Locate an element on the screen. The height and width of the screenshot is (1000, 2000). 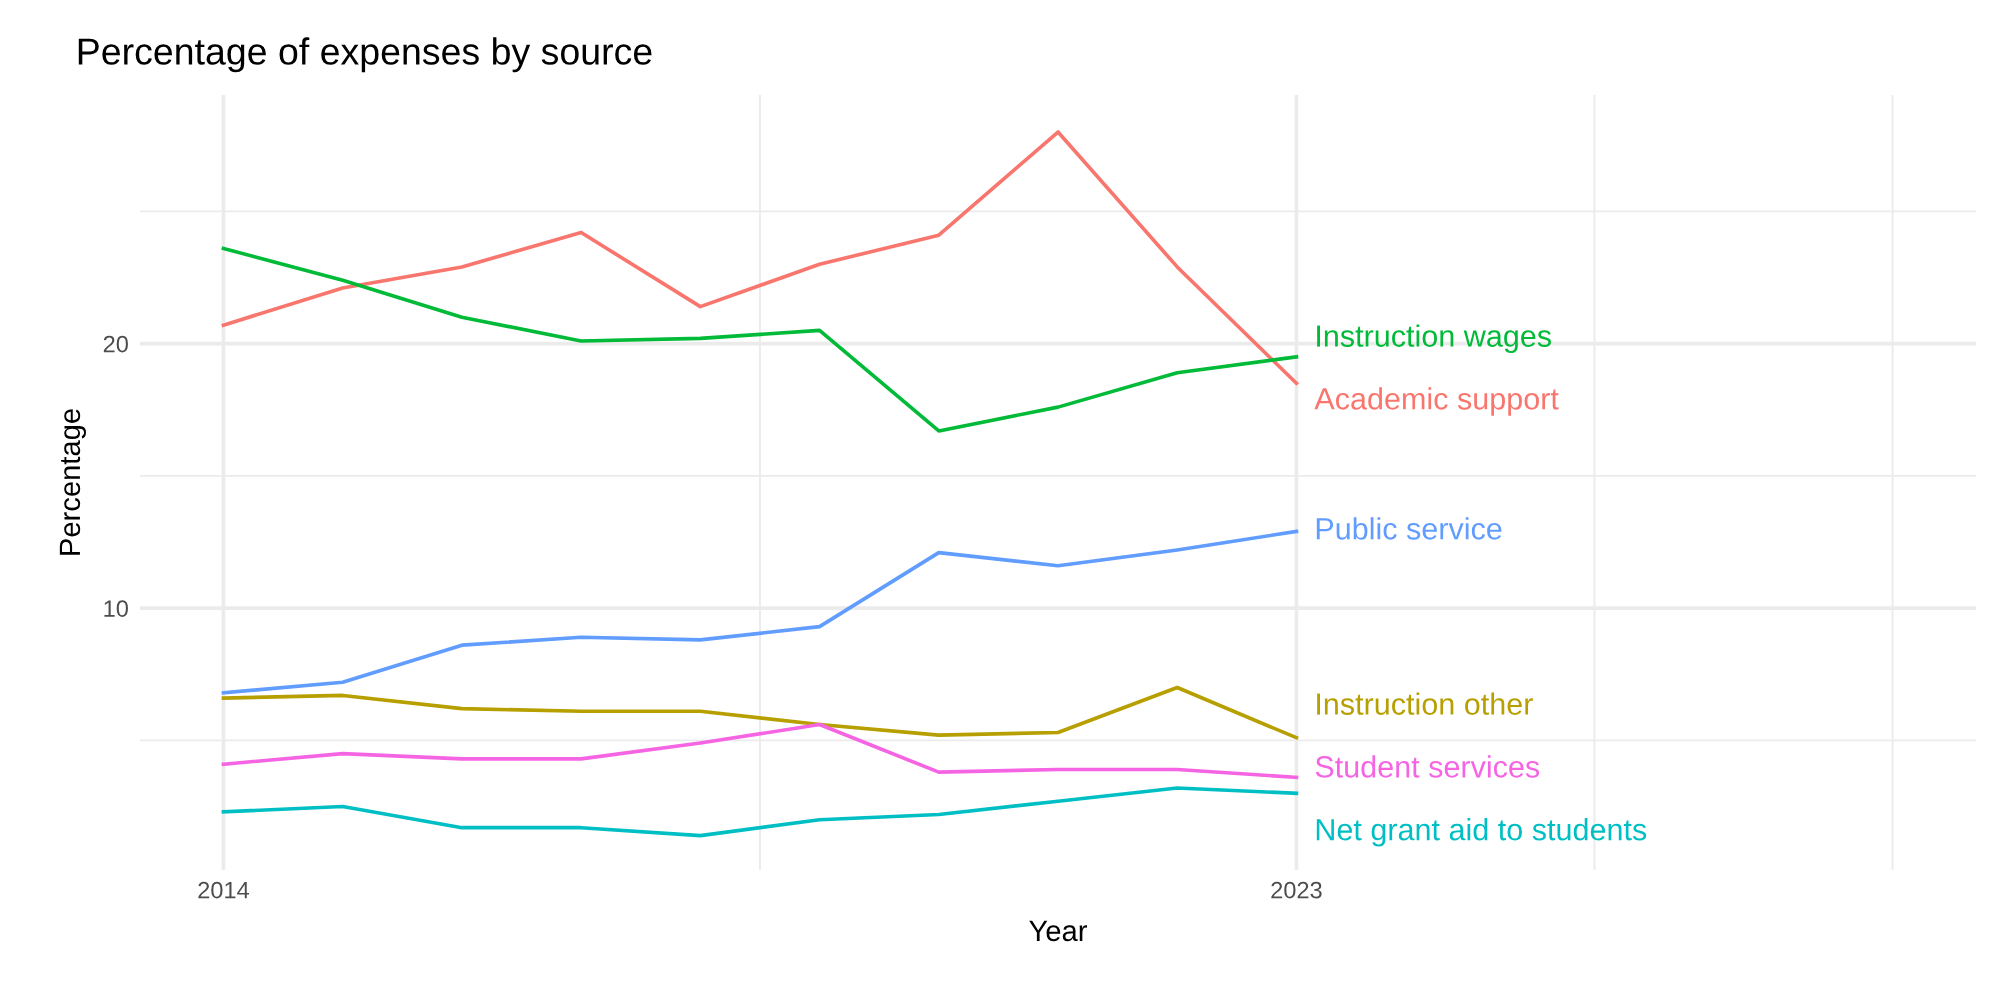
series-label: Student services is located at coordinates (1427, 766).